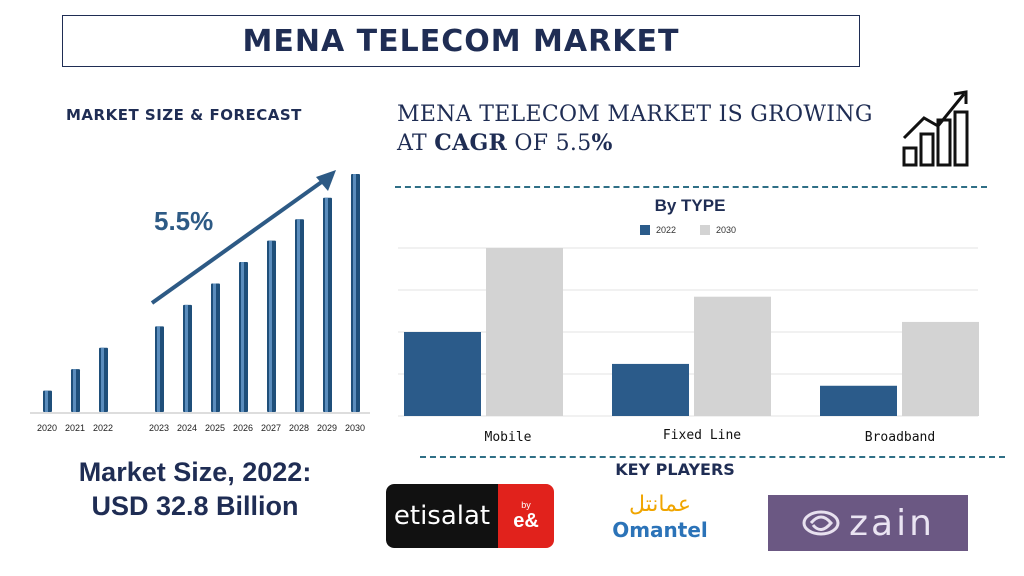  I want to click on forecast-year-label: 2020, so click(47, 428).